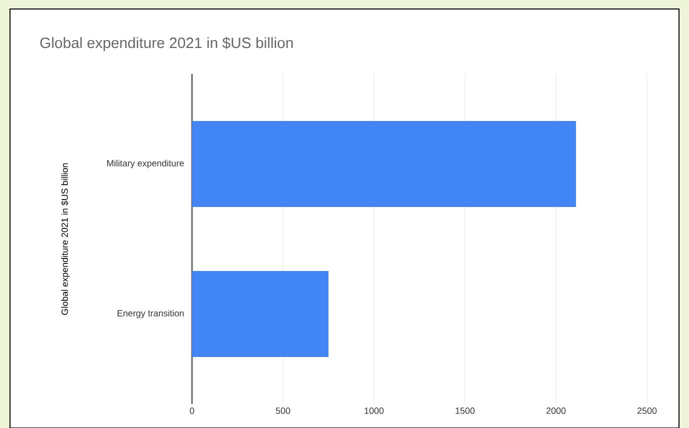 The height and width of the screenshot is (428, 689). I want to click on y-tick-label: Military expenditure, so click(145, 164).